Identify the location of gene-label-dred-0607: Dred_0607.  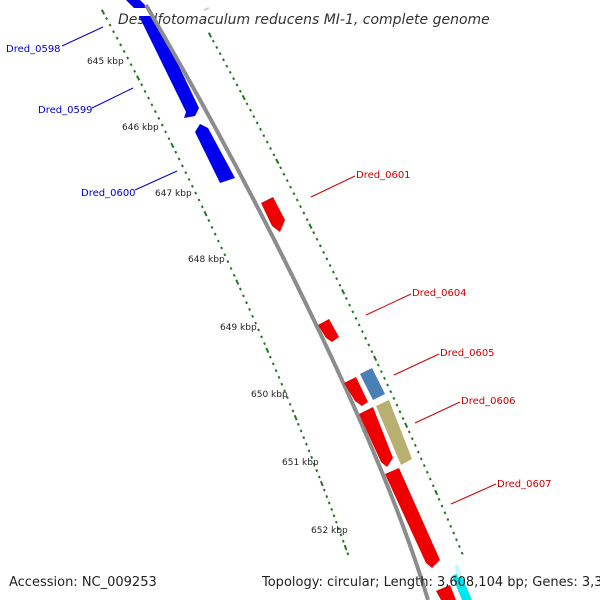
(524, 484).